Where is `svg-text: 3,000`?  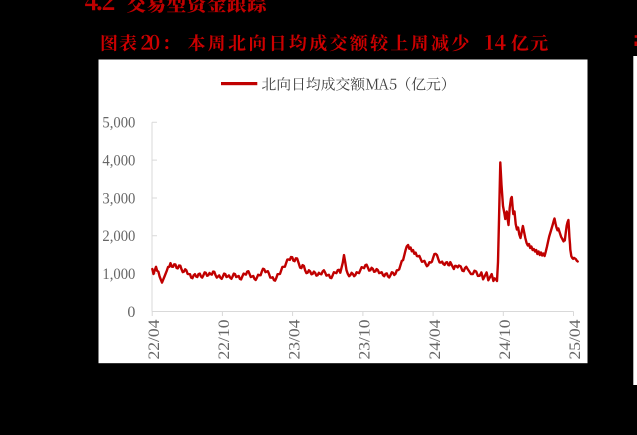
svg-text: 3,000 is located at coordinates (118, 198).